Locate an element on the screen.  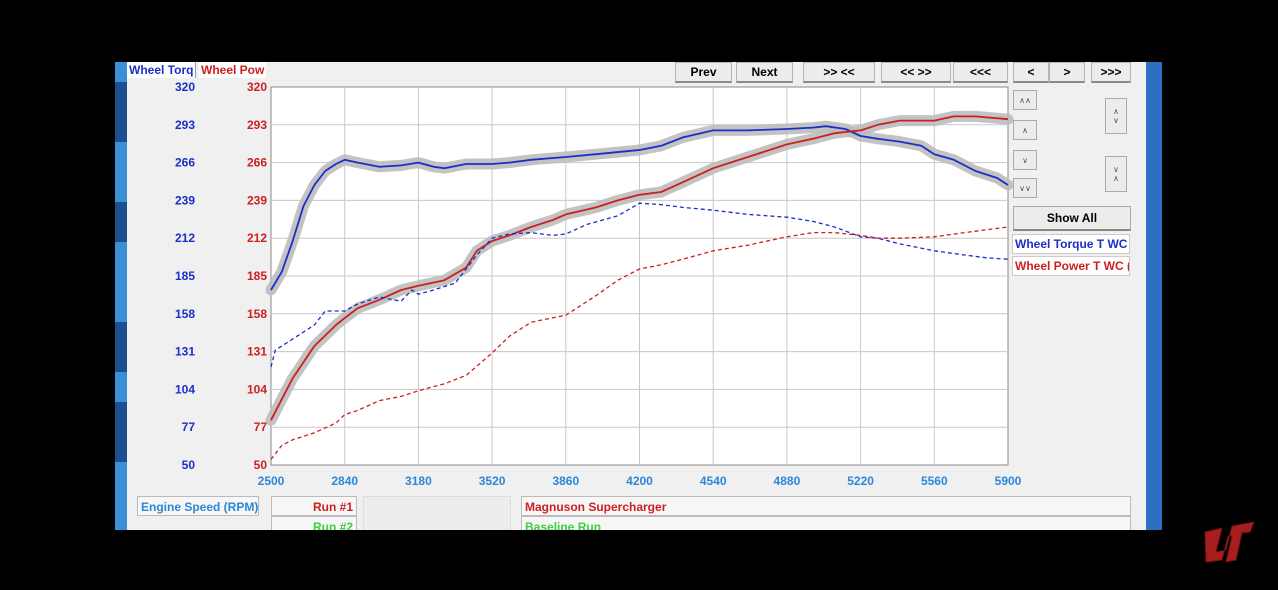
shrink-icon: ∨ ∧ is located at coordinates (1116, 174).